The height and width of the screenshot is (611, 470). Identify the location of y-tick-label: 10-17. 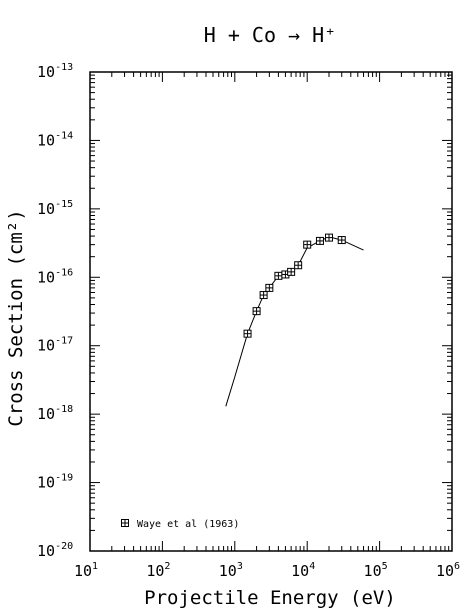
(55, 345).